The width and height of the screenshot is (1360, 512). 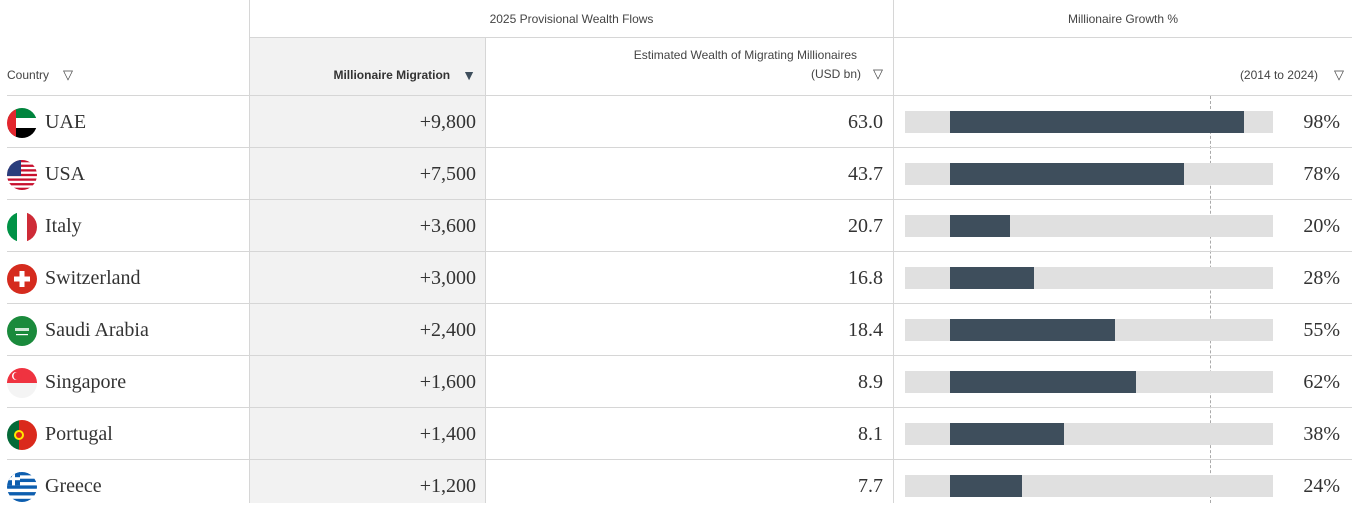 What do you see at coordinates (1321, 433) in the screenshot?
I see `growth-value: 38%` at bounding box center [1321, 433].